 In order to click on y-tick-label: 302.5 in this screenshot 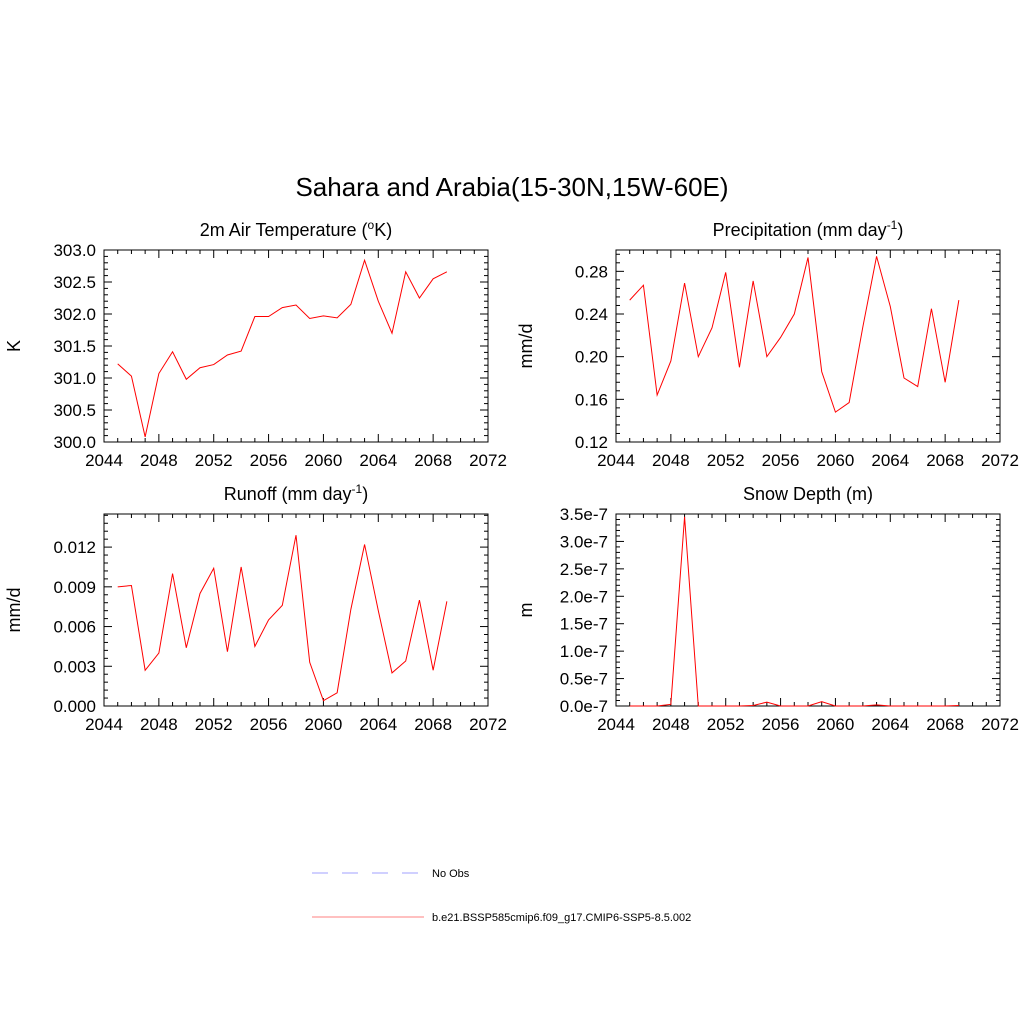, I will do `click(74, 282)`.